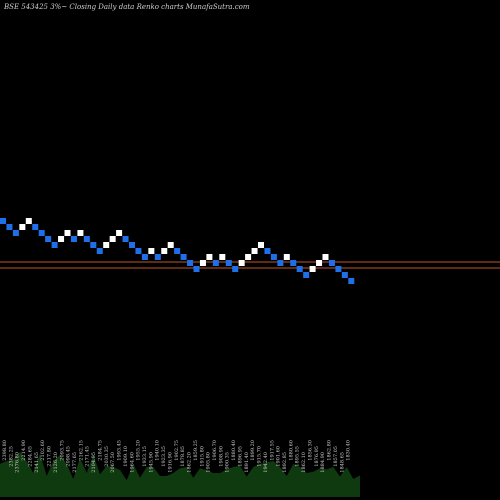 The height and width of the screenshot is (500, 500). Describe the element at coordinates (342, 462) in the screenshot. I see `volume-label: 1848.65` at that location.